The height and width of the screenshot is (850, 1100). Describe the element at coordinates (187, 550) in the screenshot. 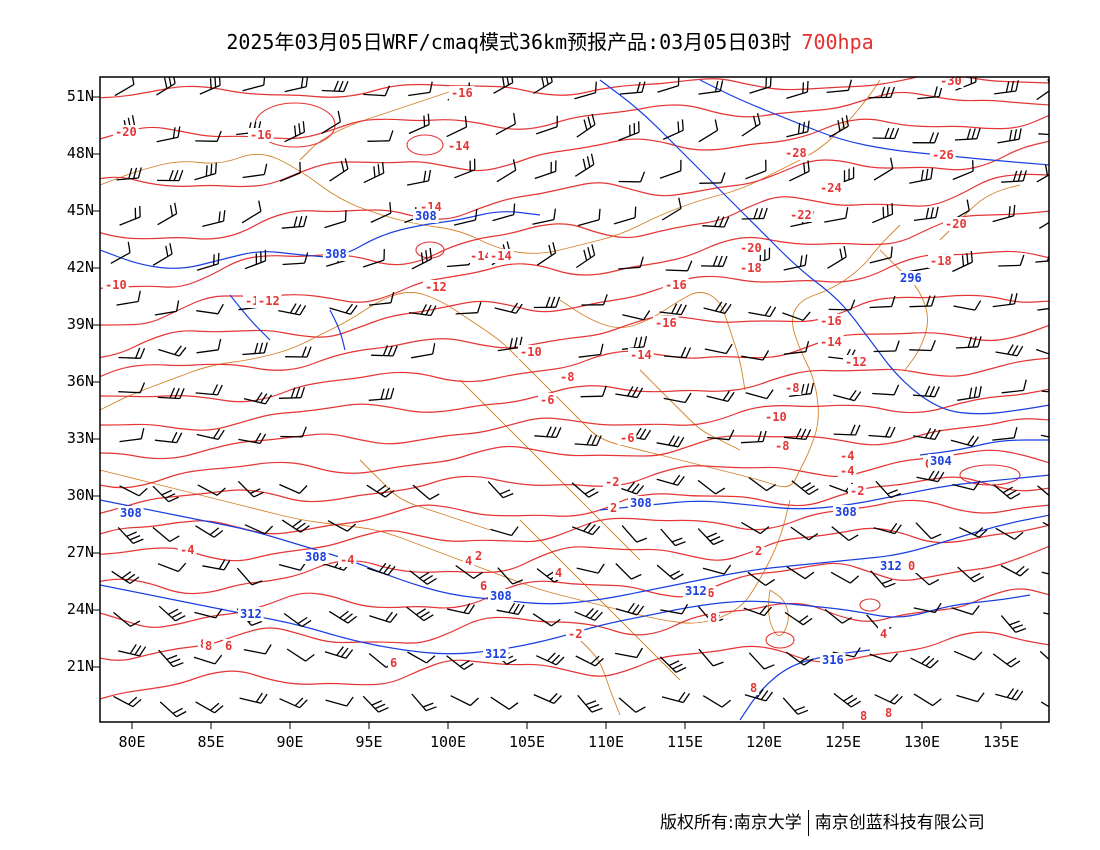

I see `temperature-label: -4` at that location.